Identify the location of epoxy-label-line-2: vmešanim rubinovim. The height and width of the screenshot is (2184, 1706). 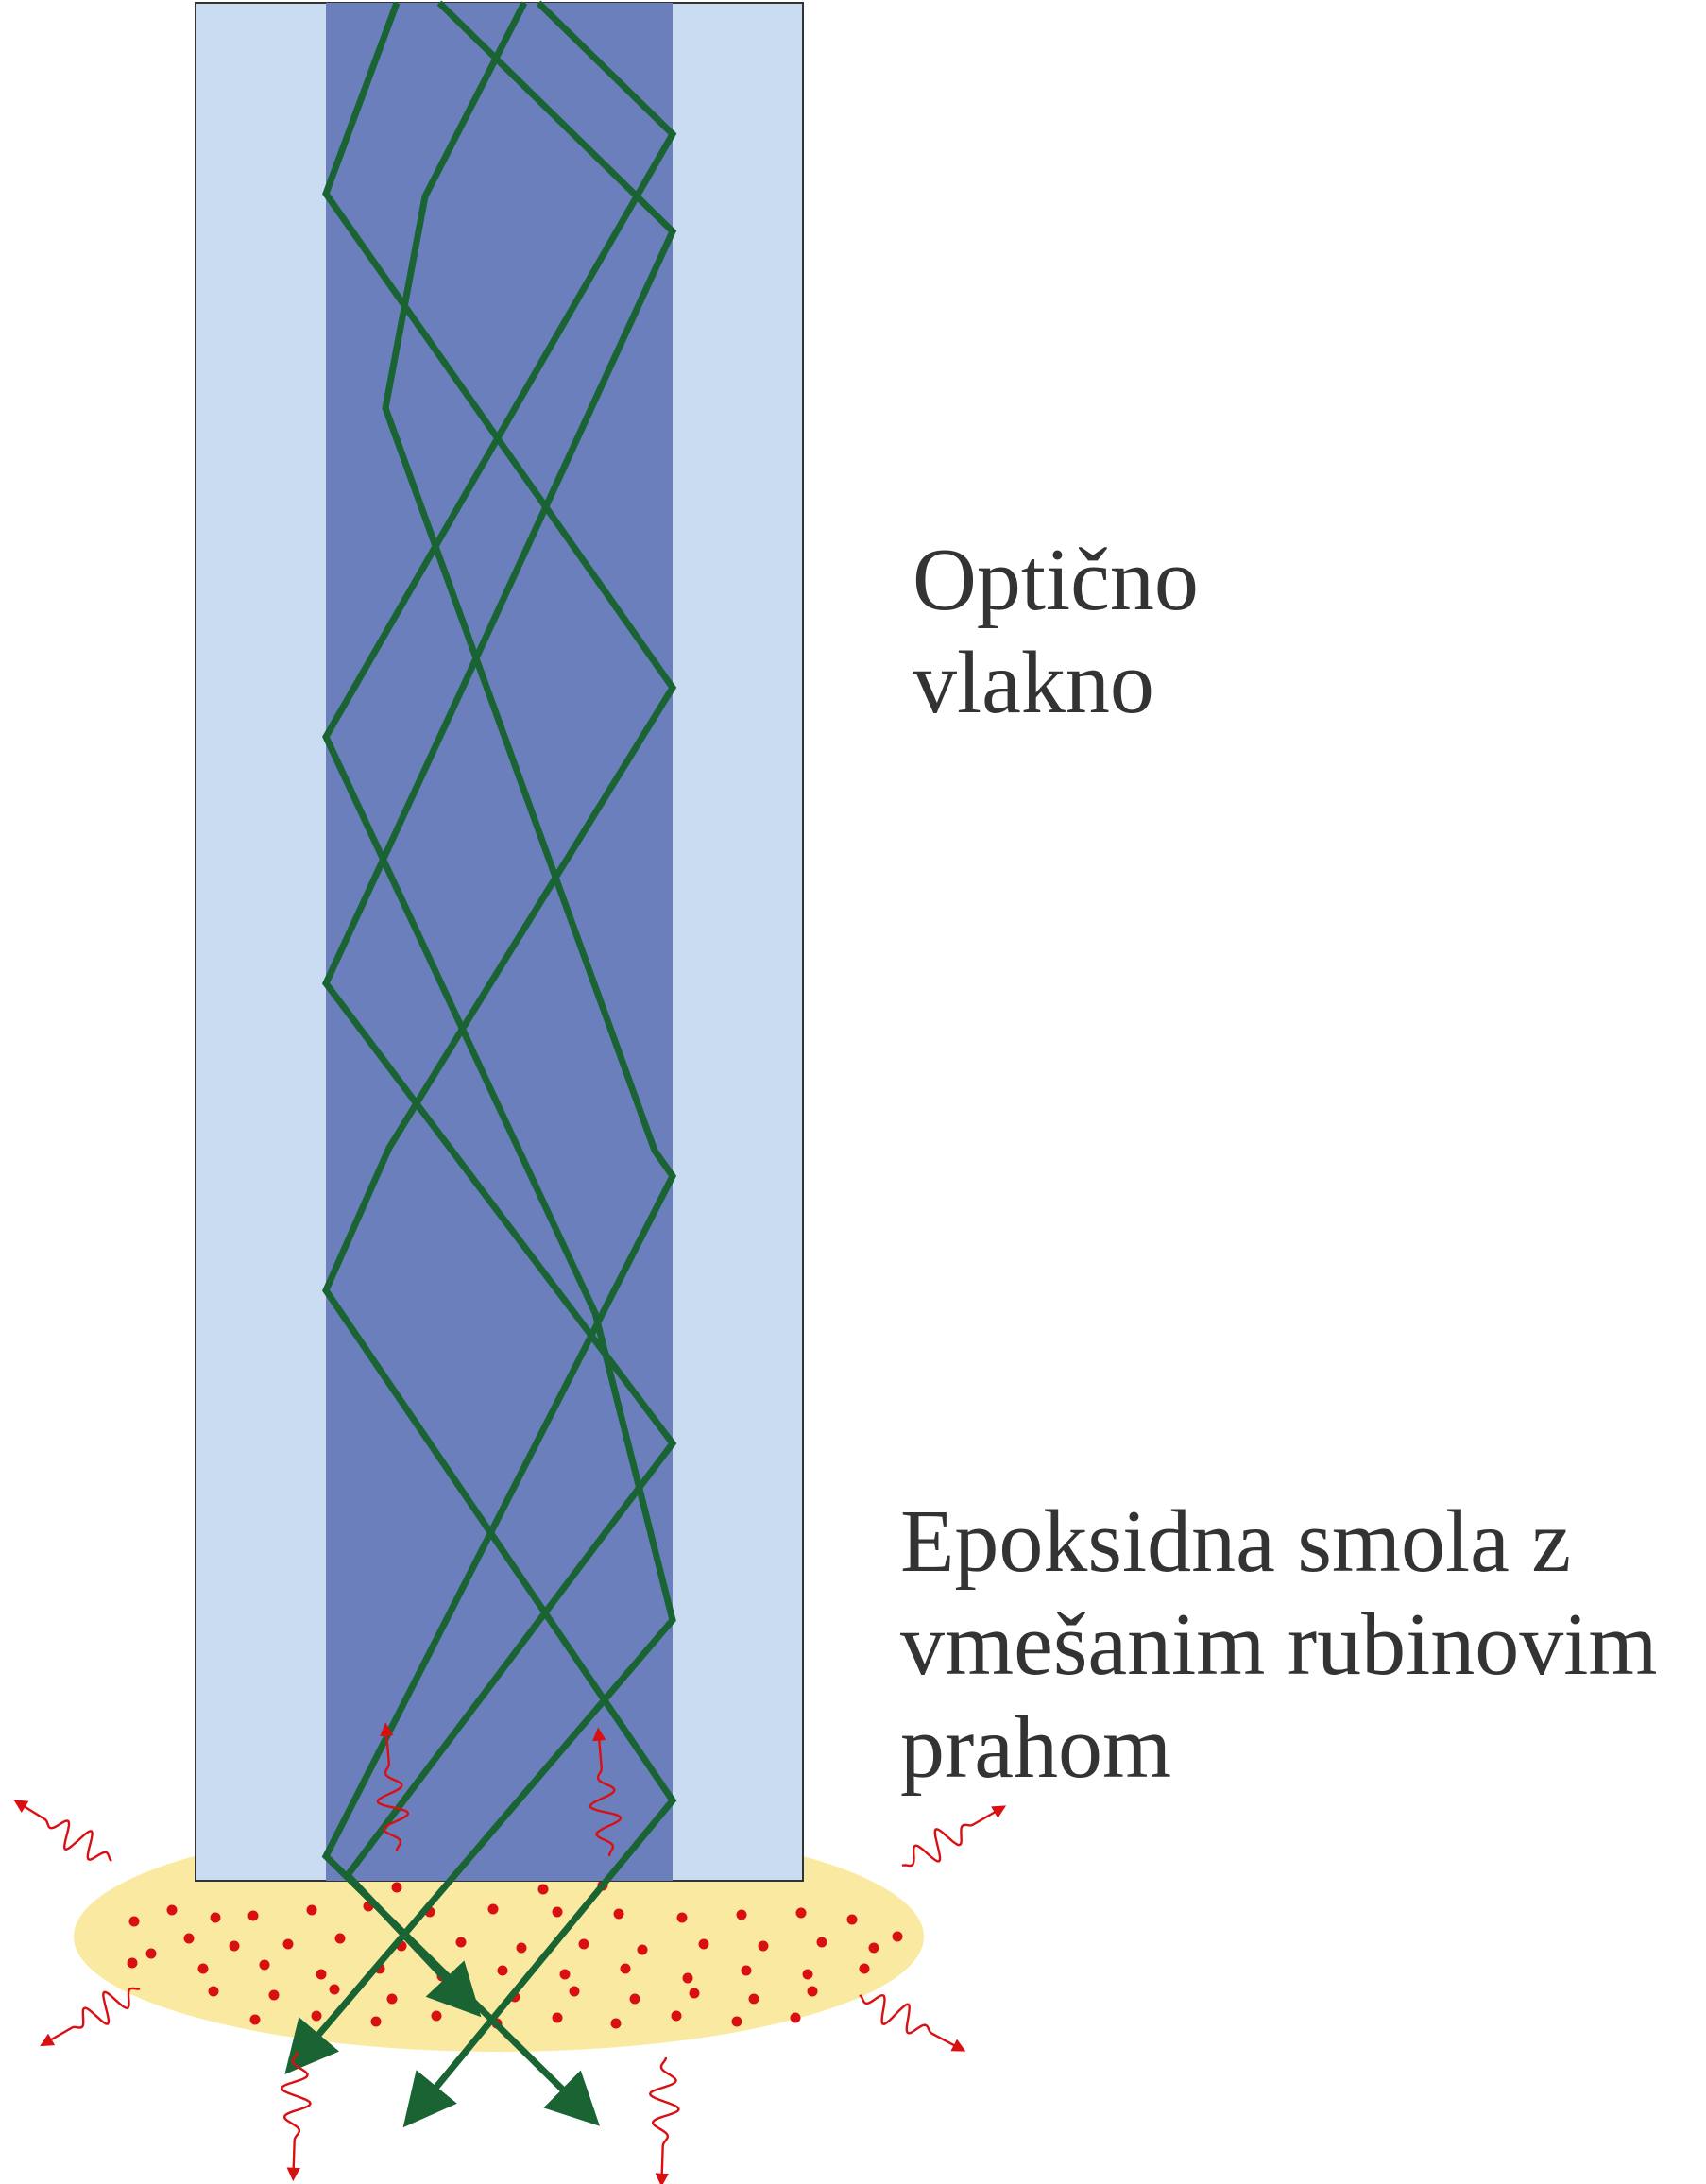
(1279, 1645).